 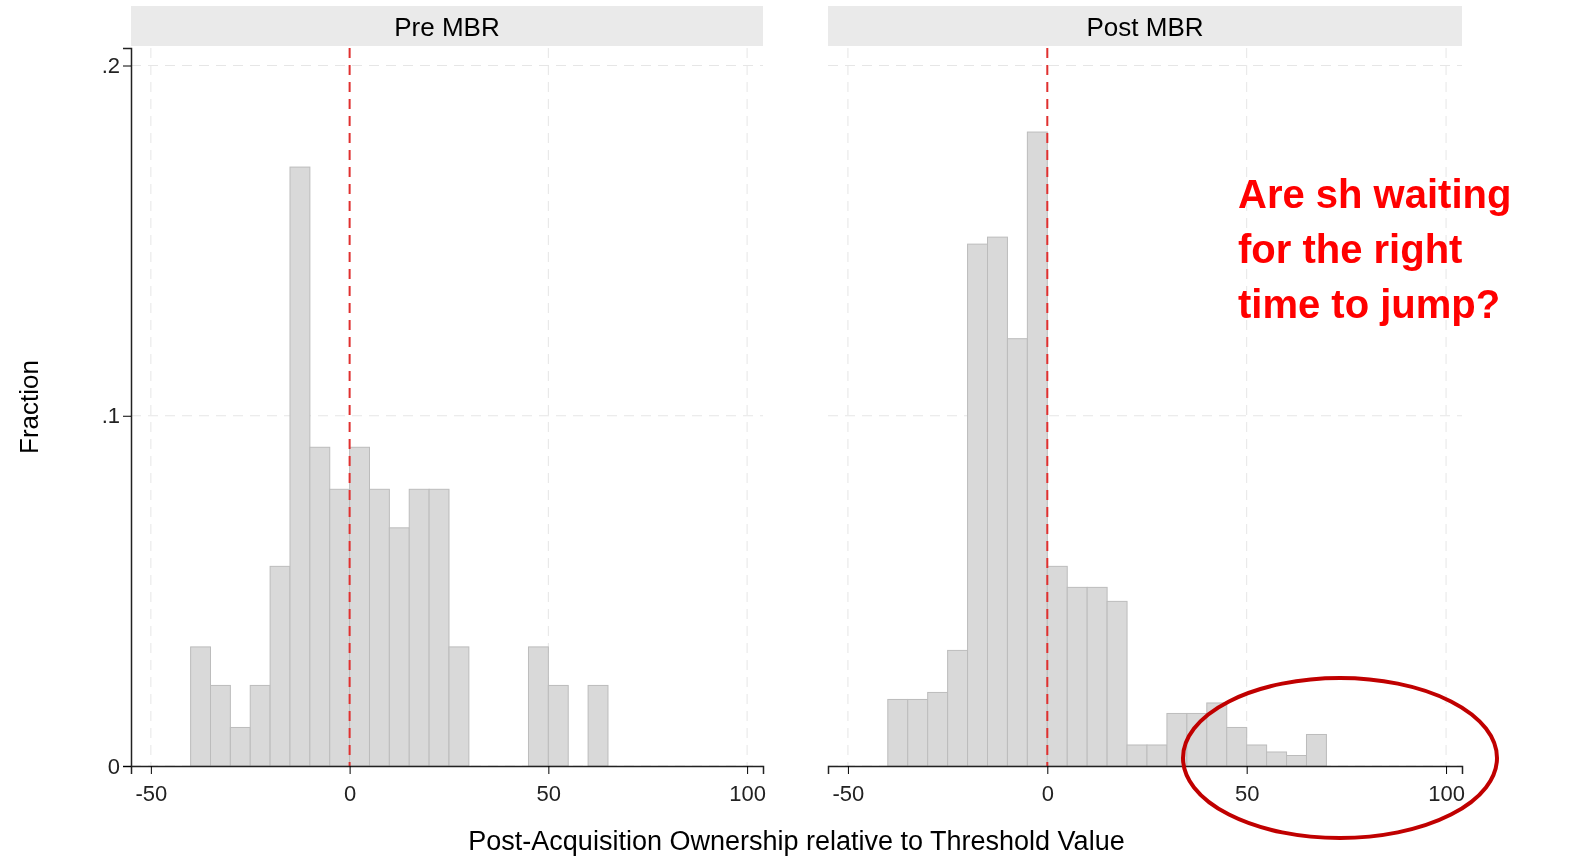 What do you see at coordinates (29, 407) in the screenshot?
I see `y-axis-title: Fraction` at bounding box center [29, 407].